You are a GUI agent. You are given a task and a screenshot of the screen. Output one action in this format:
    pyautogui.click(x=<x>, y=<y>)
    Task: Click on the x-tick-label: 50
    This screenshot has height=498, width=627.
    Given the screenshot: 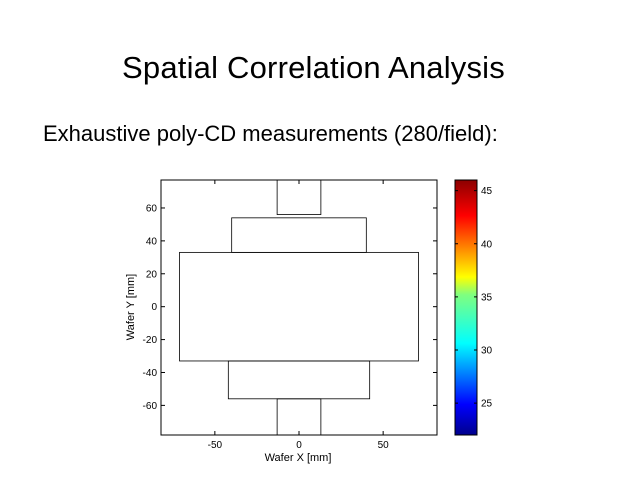 What is the action you would take?
    pyautogui.click(x=384, y=445)
    